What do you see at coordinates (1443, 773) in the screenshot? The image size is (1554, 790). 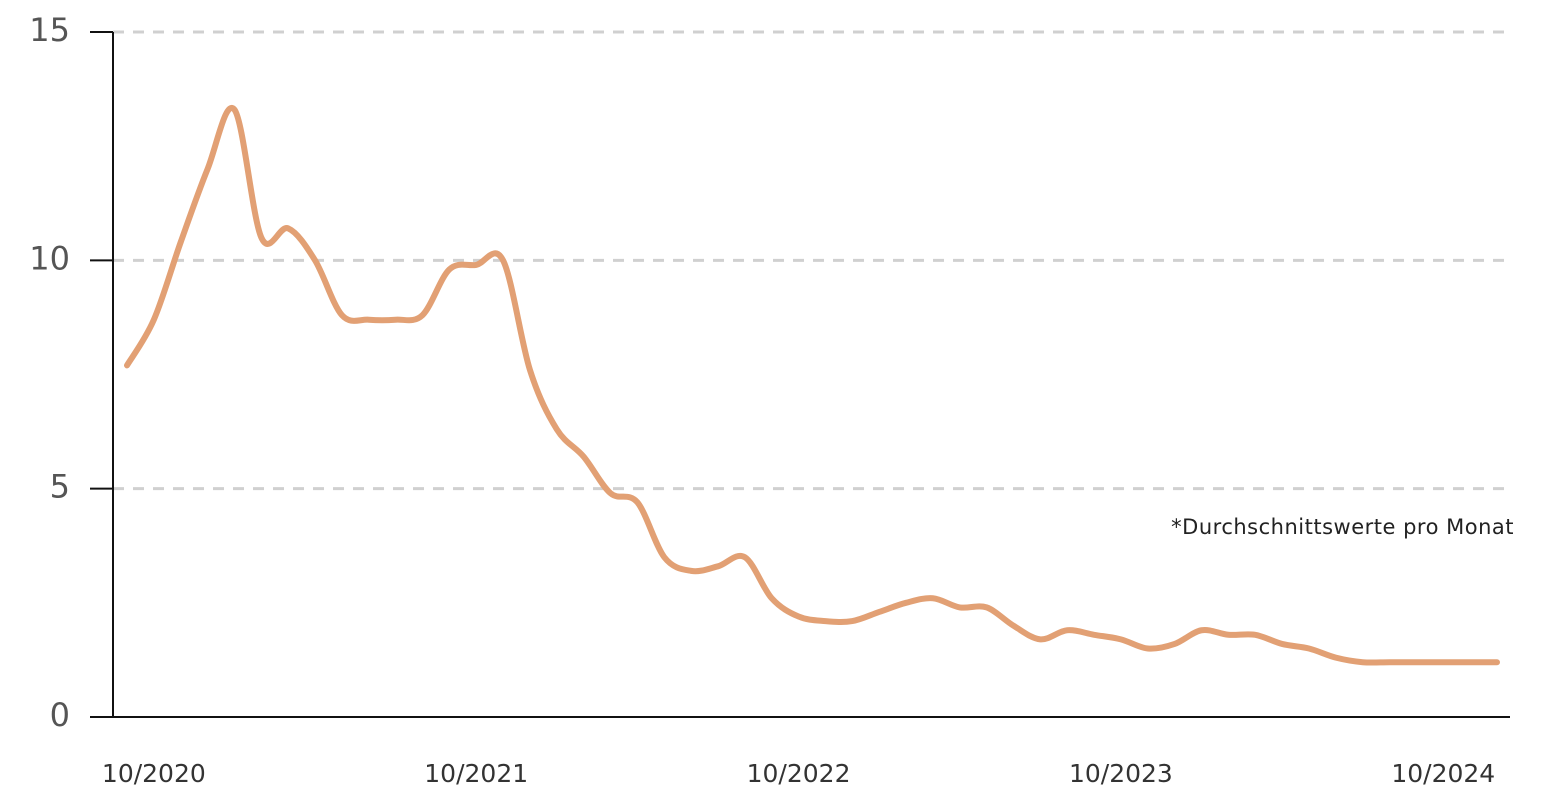 I see `x-tick-label: 10/2024` at bounding box center [1443, 773].